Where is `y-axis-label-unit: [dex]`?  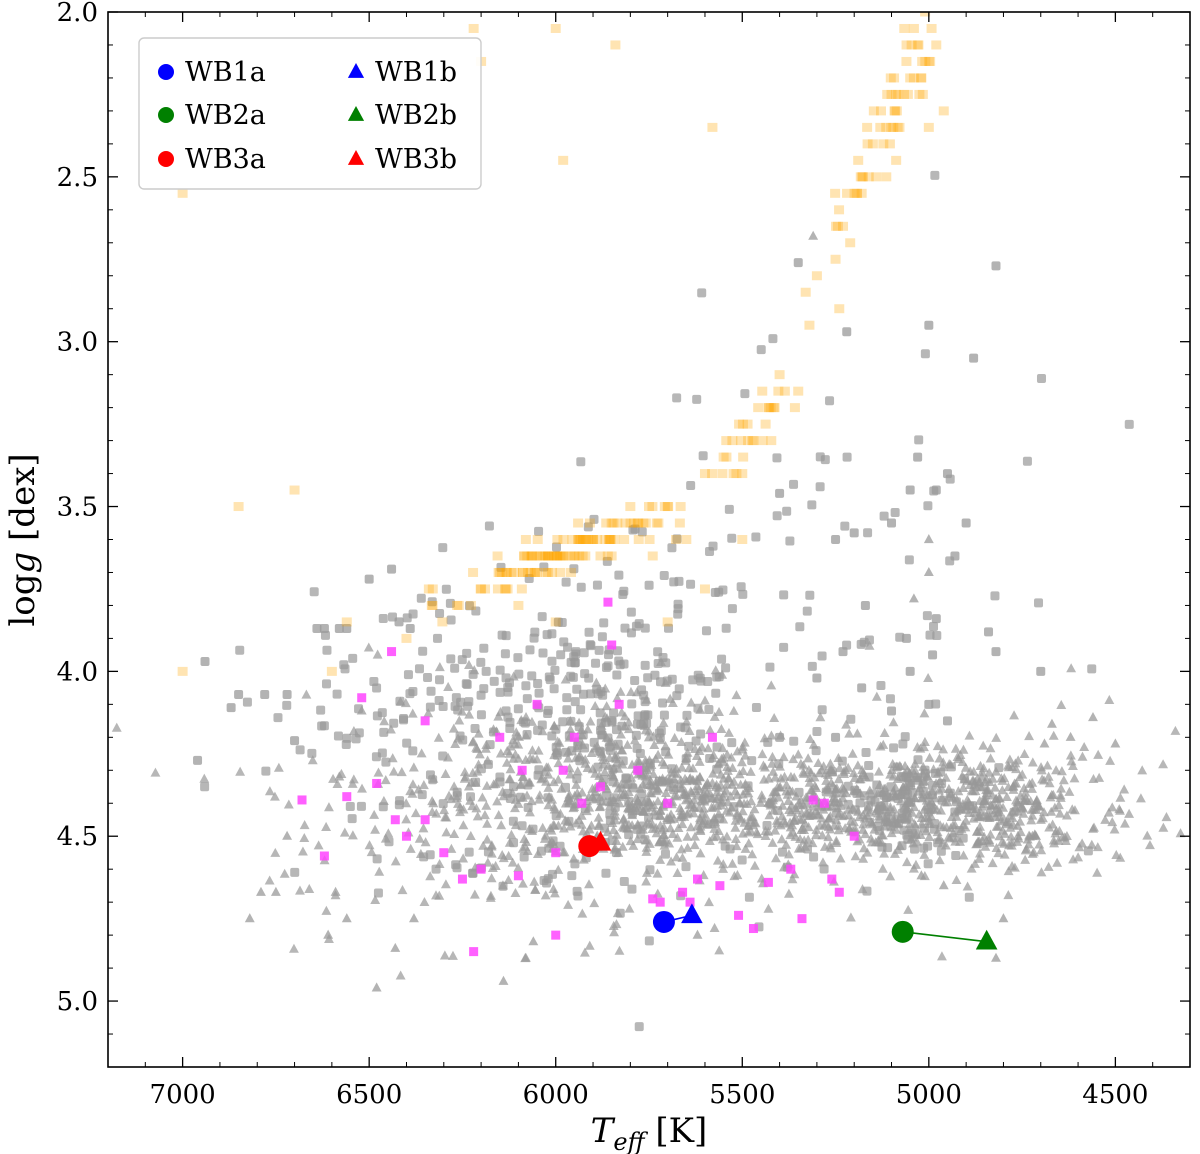 y-axis-label-unit: [dex] is located at coordinates (23, 502).